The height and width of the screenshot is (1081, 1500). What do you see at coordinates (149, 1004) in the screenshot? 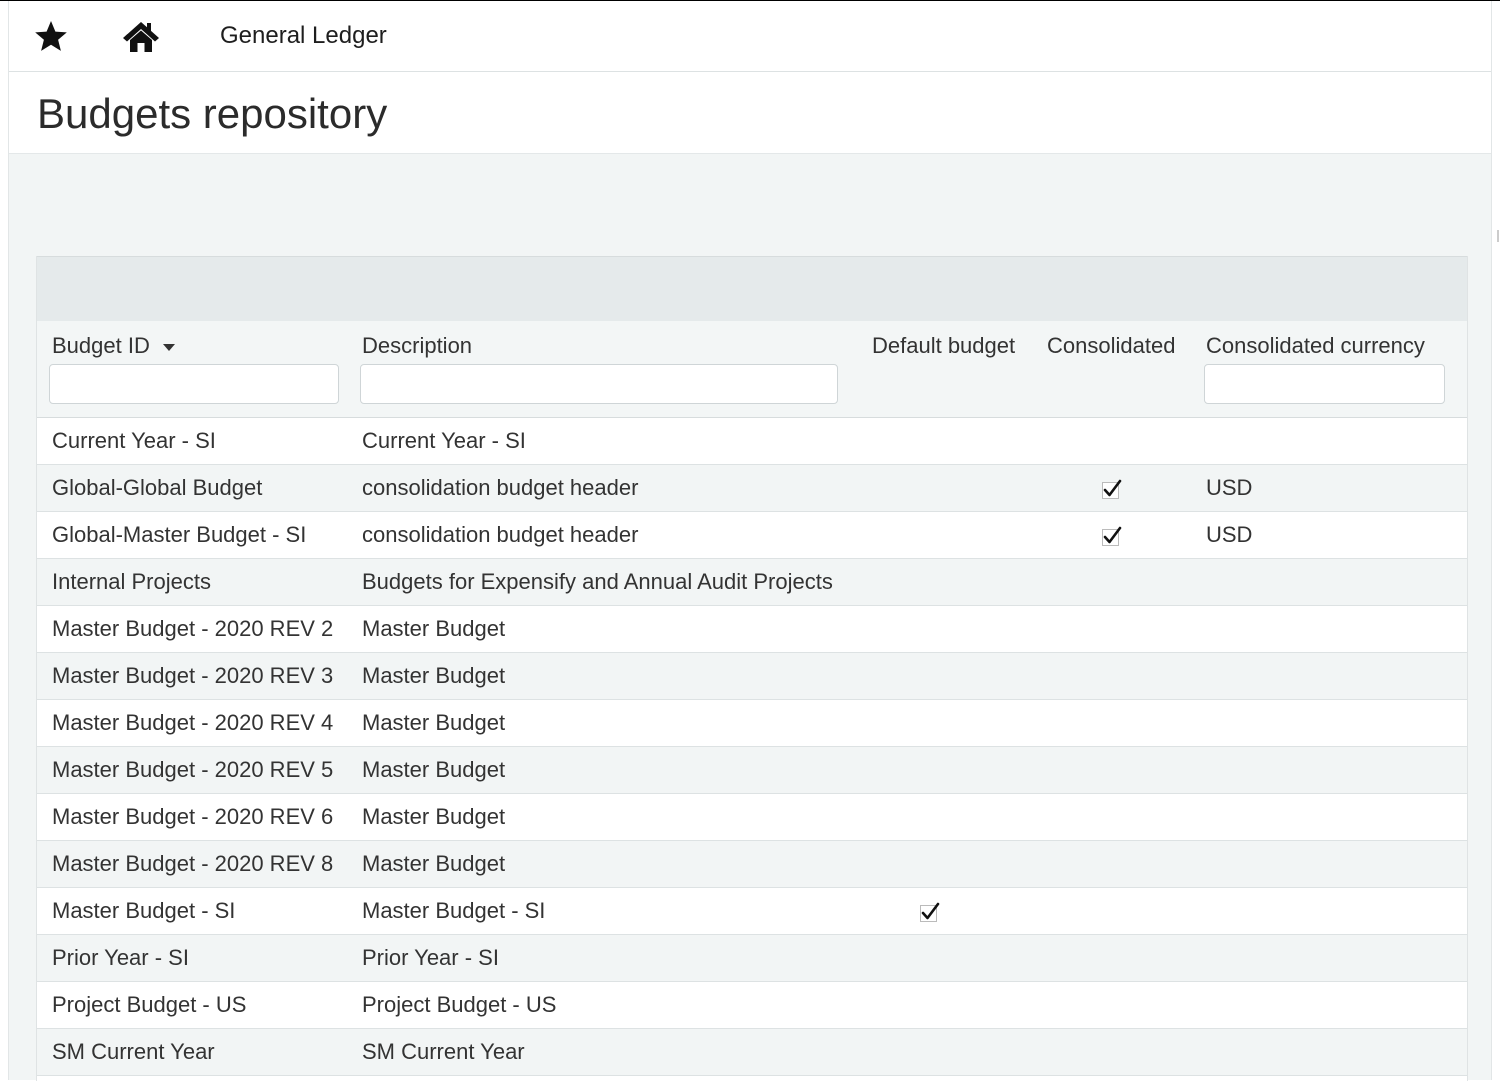
I see `budget-id-cell: Project Budget - US` at bounding box center [149, 1004].